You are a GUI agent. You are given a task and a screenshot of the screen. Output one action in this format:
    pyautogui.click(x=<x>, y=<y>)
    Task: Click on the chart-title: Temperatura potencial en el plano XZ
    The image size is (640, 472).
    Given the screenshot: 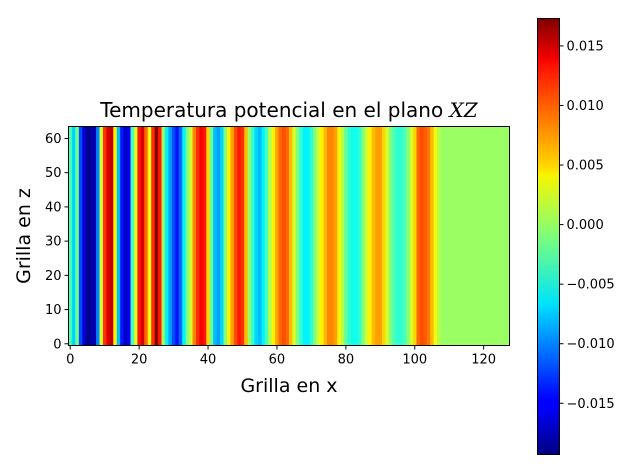 What is the action you would take?
    pyautogui.click(x=288, y=110)
    